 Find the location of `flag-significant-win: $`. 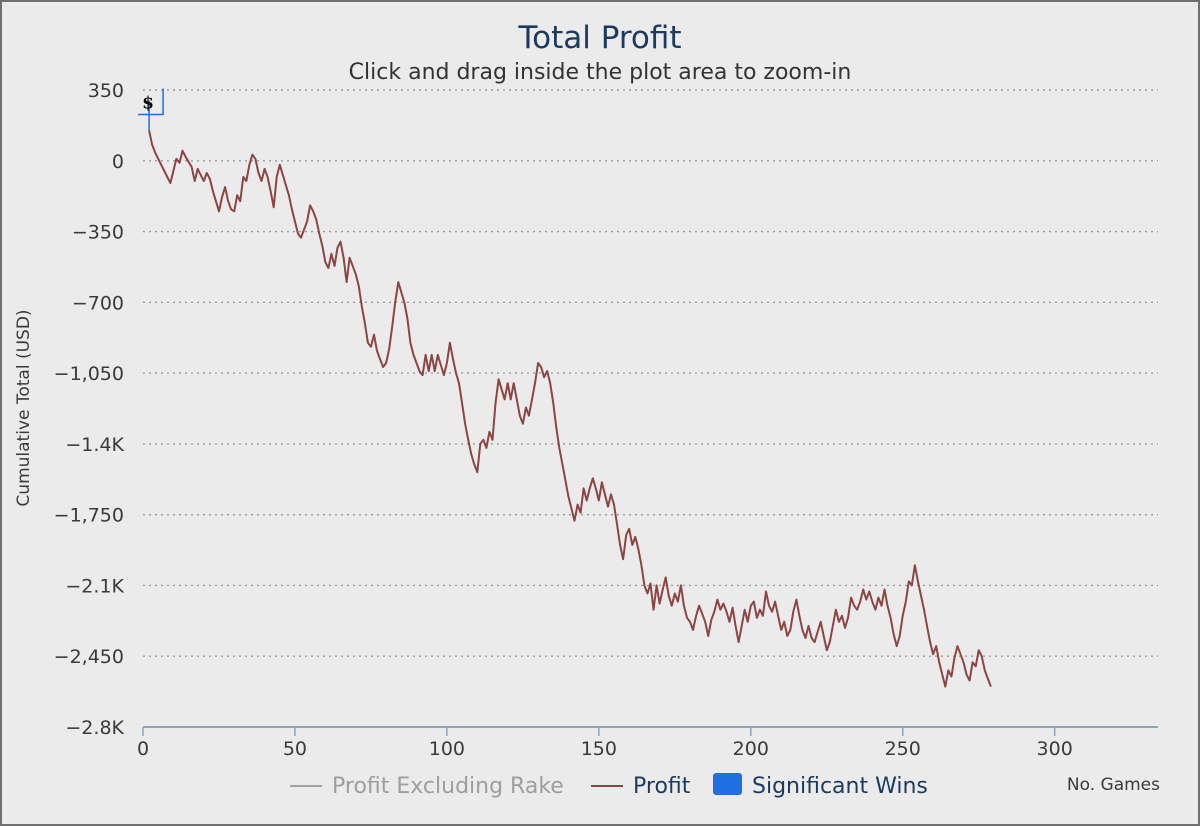

flag-significant-win: $ is located at coordinates (151, 109).